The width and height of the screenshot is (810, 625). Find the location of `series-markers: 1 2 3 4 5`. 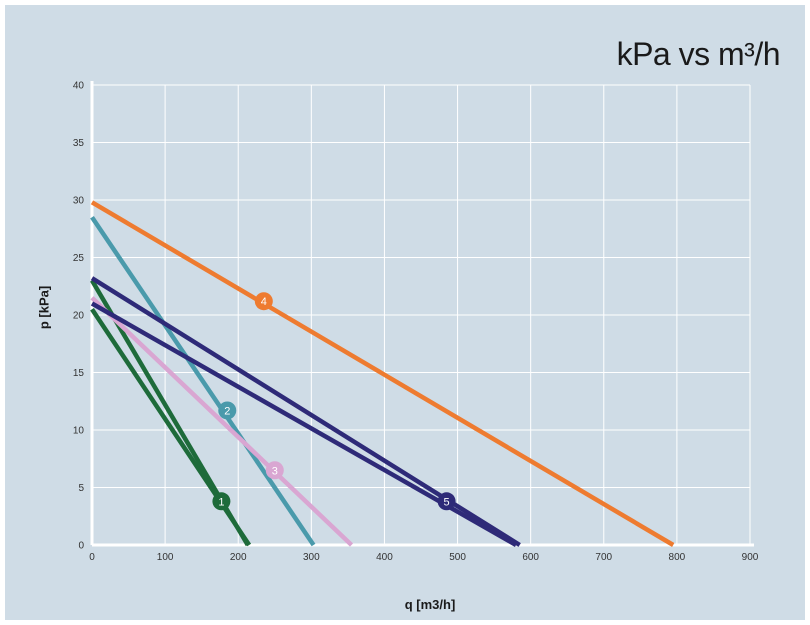

series-markers: 1 2 3 4 5 is located at coordinates (334, 401).